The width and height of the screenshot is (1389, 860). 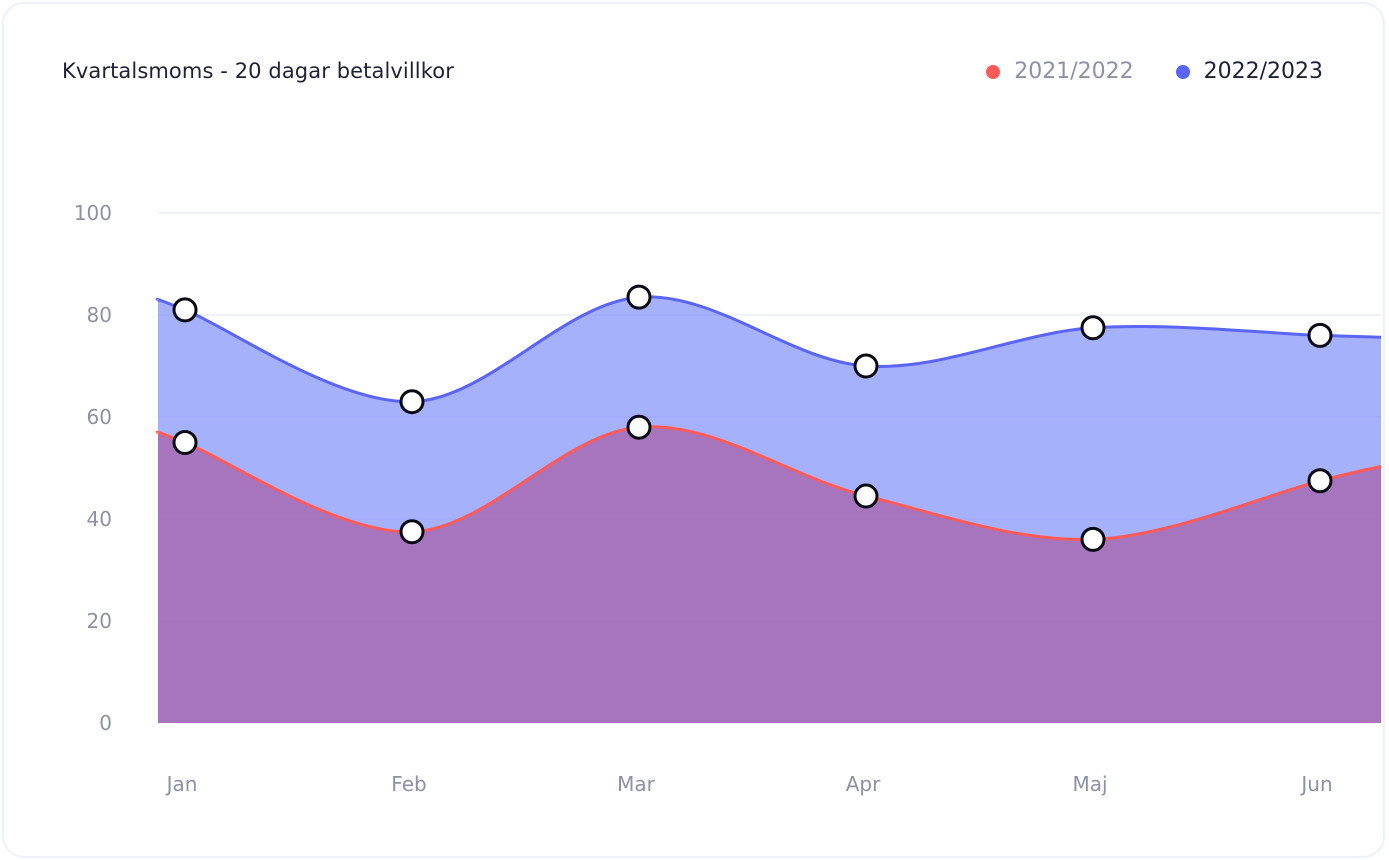 I want to click on x-tick-label: Maj, so click(x=1089, y=784).